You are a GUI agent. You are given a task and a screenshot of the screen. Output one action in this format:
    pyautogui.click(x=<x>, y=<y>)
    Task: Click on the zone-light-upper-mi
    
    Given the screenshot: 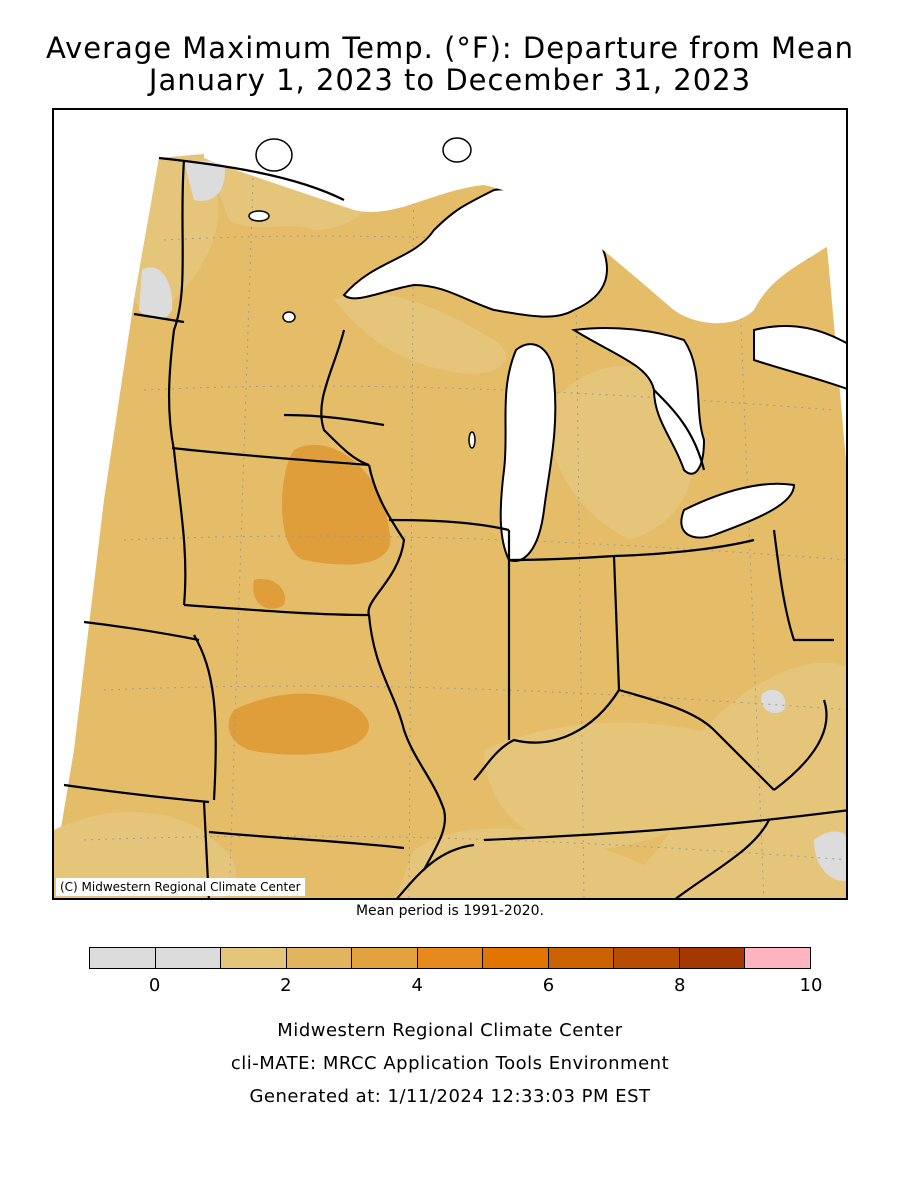 What is the action you would take?
    pyautogui.click(x=420, y=333)
    